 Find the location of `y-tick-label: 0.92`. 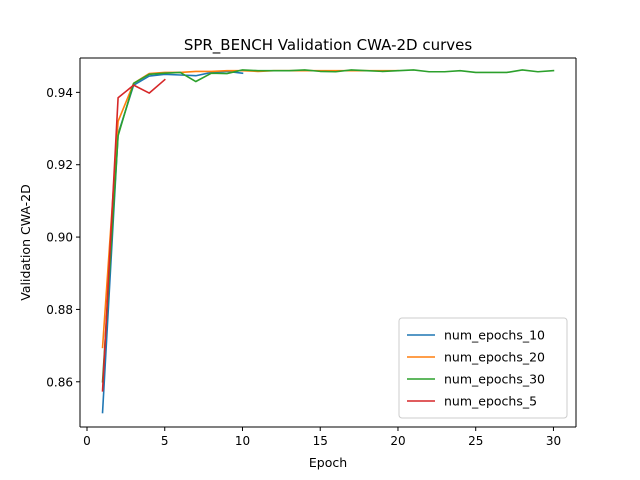

y-tick-label: 0.92 is located at coordinates (59, 165).